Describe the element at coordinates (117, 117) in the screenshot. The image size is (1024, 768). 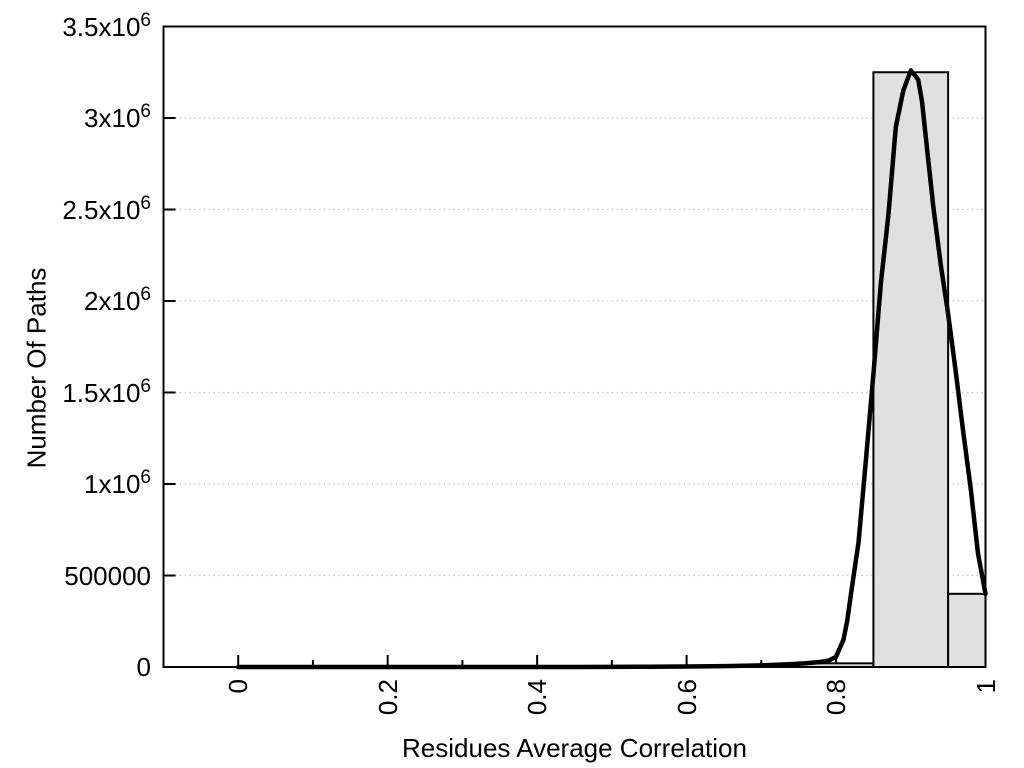
I see `y-tick-label: 3x10⁶` at that location.